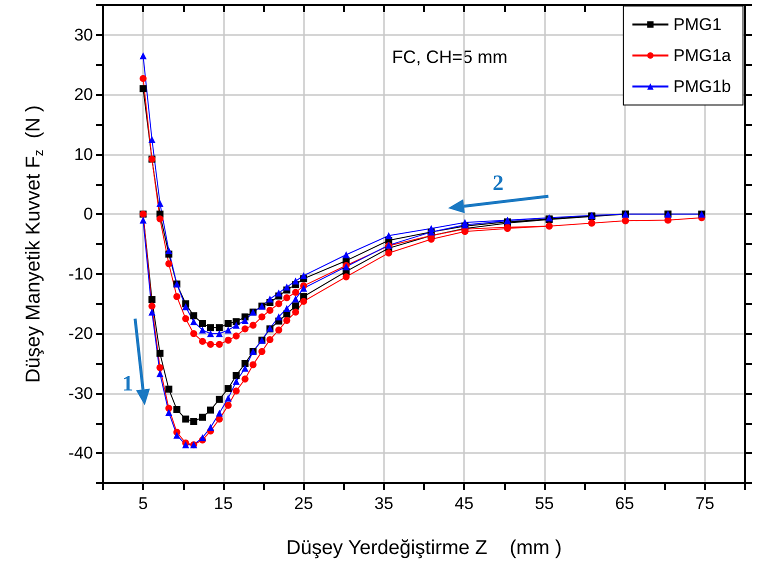 This screenshot has width=761, height=574. What do you see at coordinates (83, 154) in the screenshot?
I see `y-tick-label: 10` at bounding box center [83, 154].